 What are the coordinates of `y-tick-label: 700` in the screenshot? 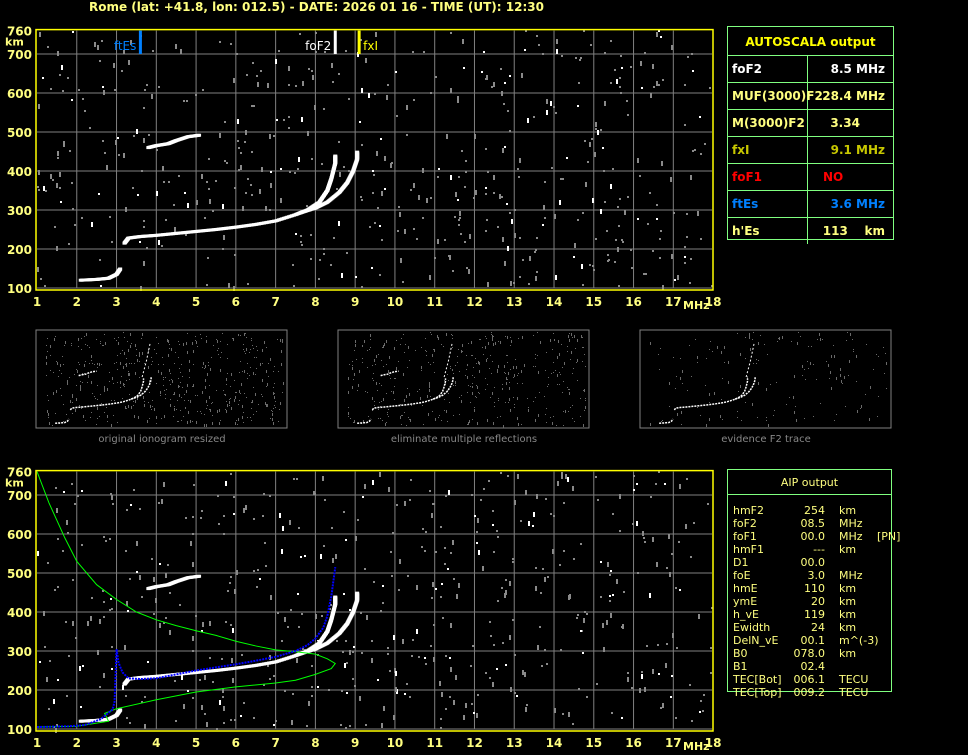 It's located at (19, 496).